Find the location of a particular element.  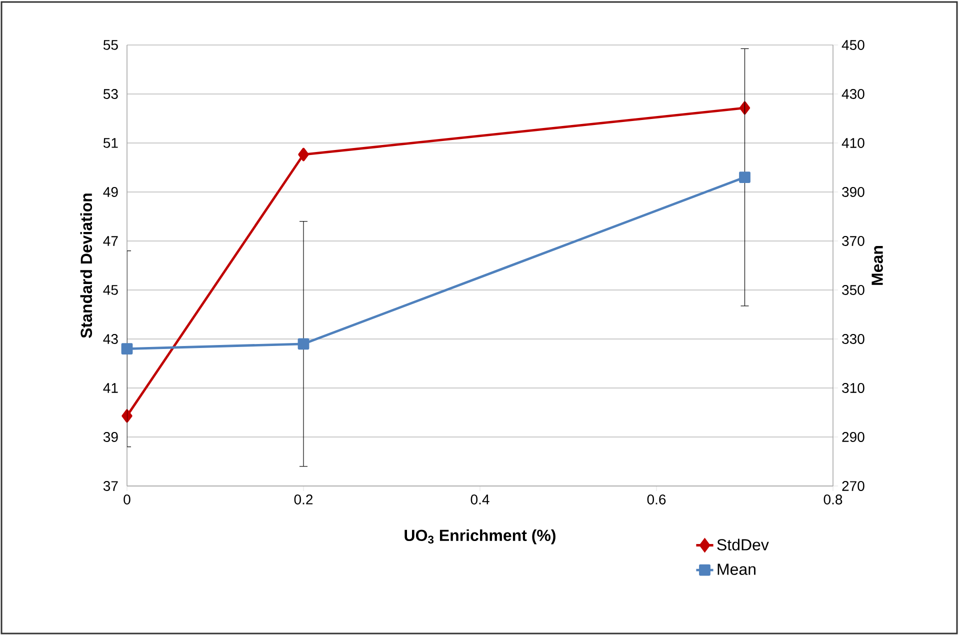

y-tick-label: 41 is located at coordinates (110, 388).